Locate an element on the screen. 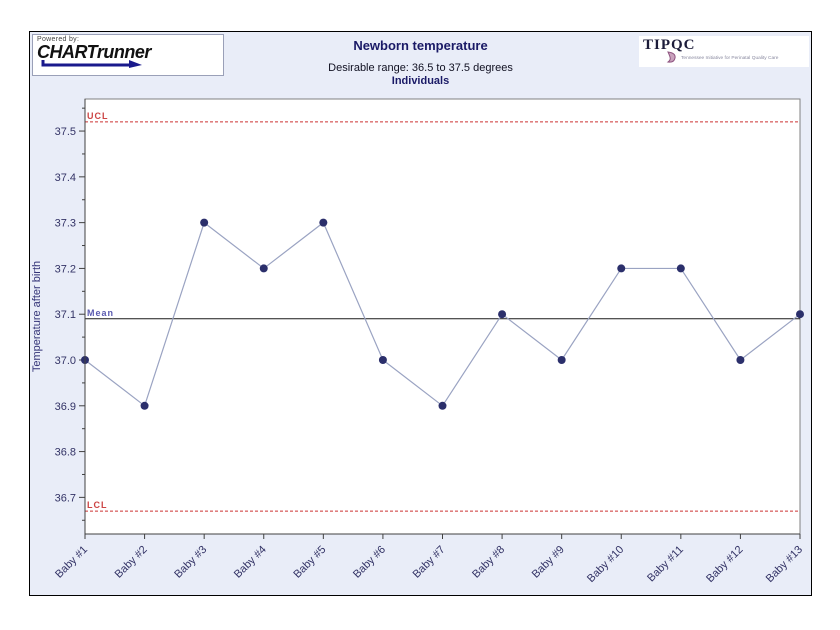 Image resolution: width=840 pixels, height=630 pixels. x-tick-label: Baby #9 is located at coordinates (548, 562).